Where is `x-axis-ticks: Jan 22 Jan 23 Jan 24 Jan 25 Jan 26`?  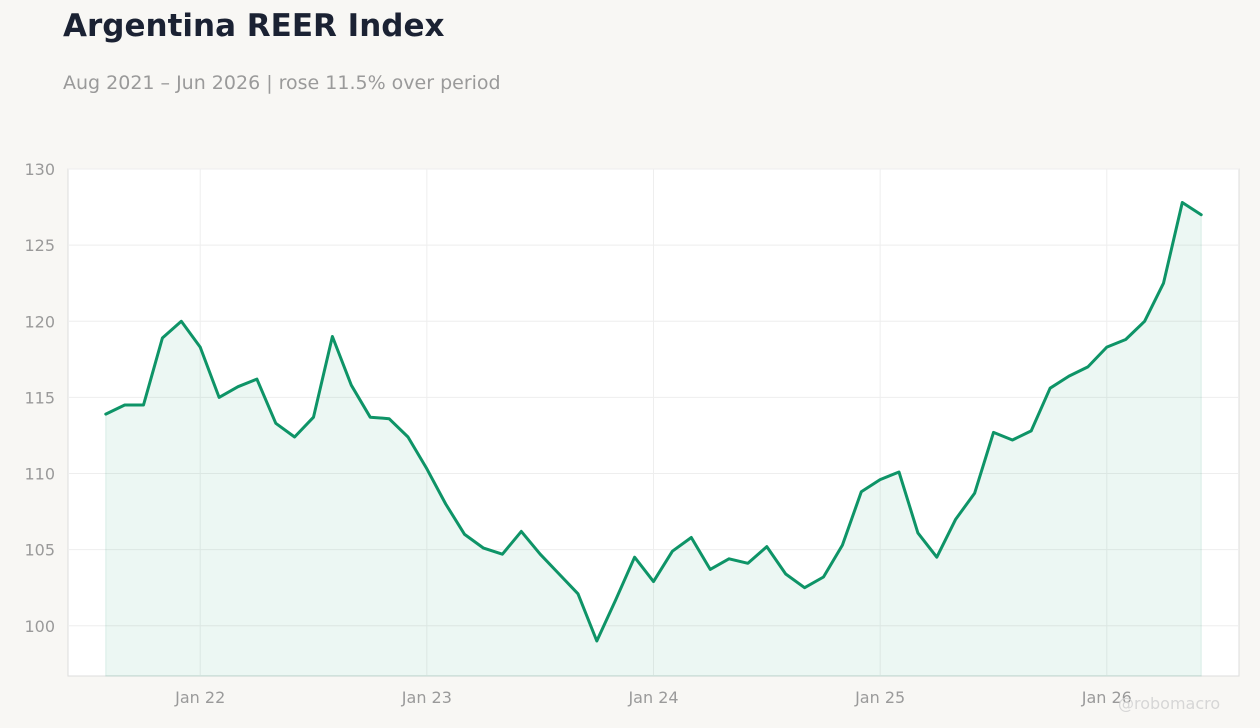
x-axis-ticks: Jan 22 Jan 23 Jan 24 Jan 25 Jan 26 is located at coordinates (653, 697).